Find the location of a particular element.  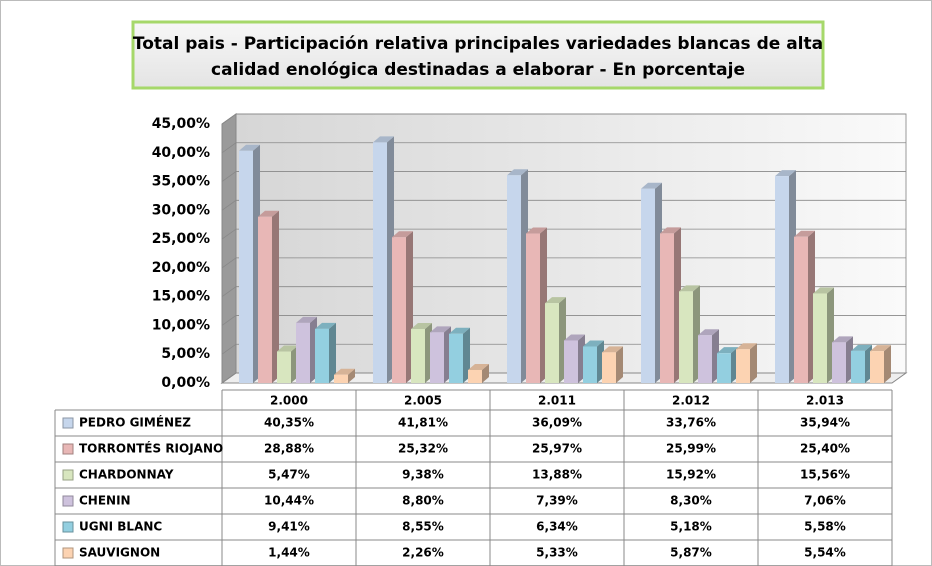

y-tick-label: 25,00% is located at coordinates (181, 239).